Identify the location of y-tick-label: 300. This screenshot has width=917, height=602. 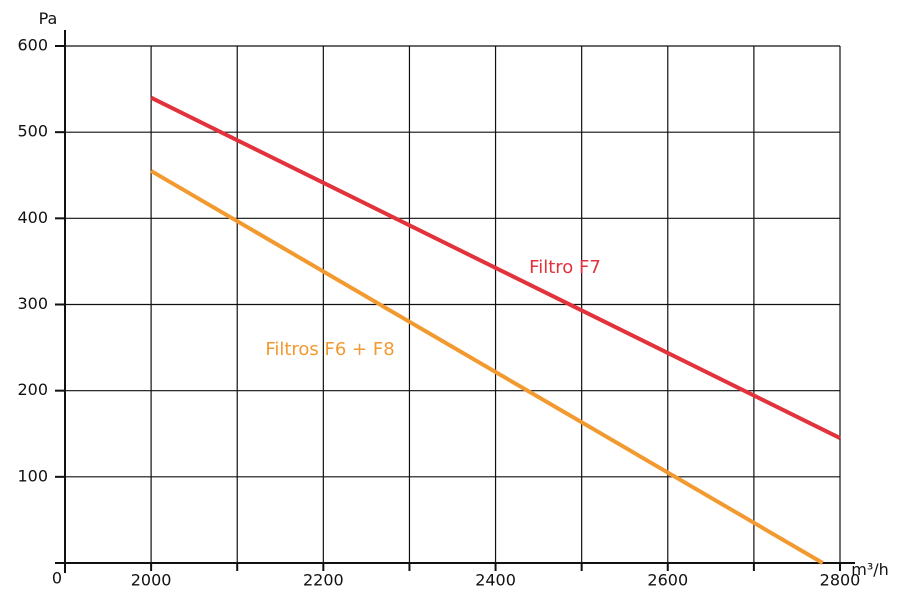
(32, 303).